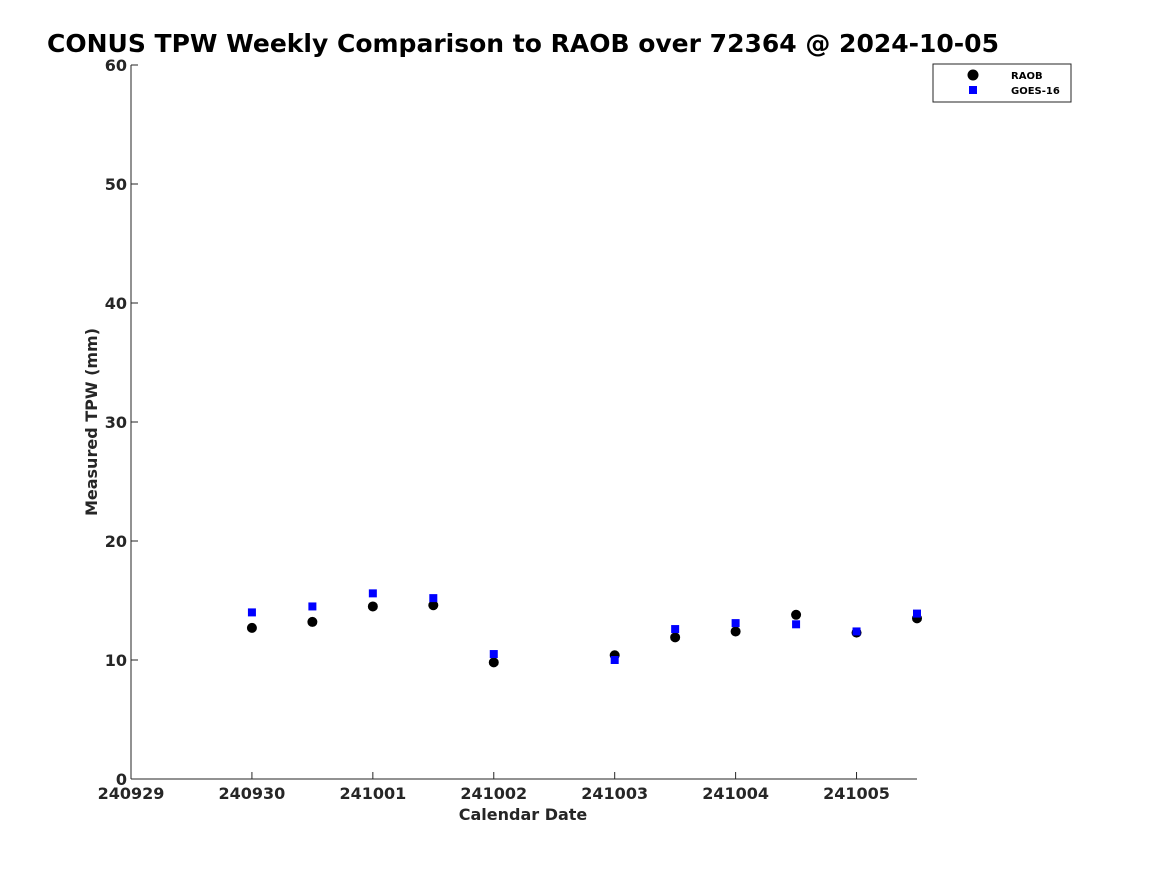 The image size is (1167, 875). I want to click on x-tick-label: 241003, so click(614, 793).